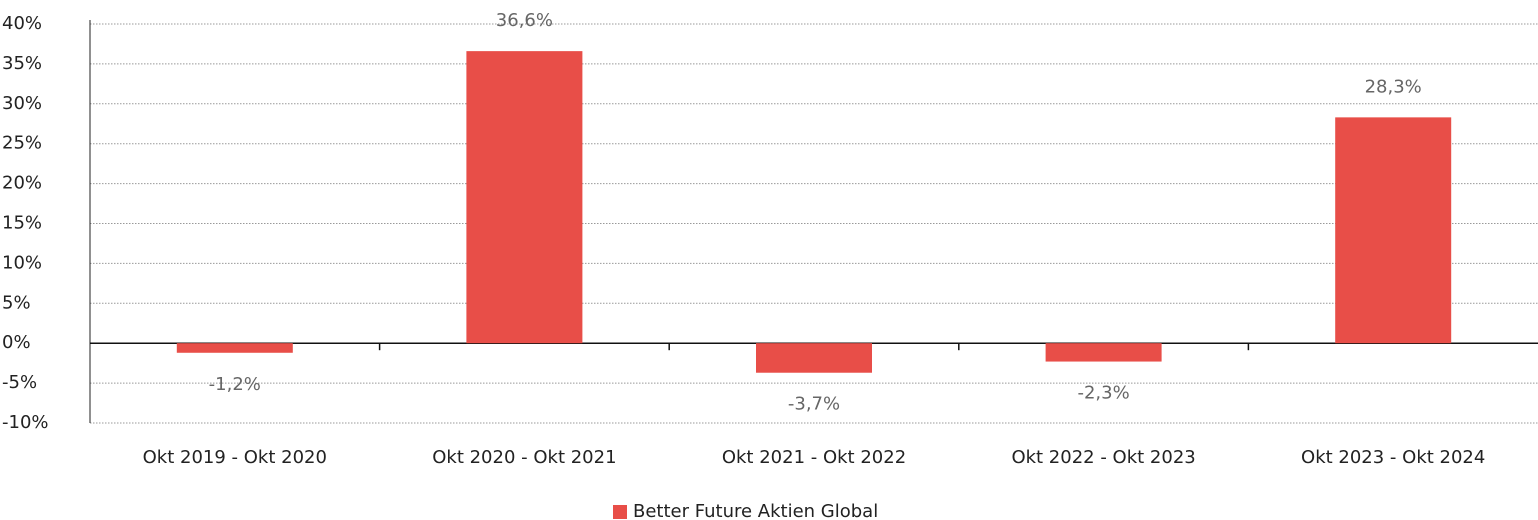  What do you see at coordinates (25, 422) in the screenshot?
I see `y-tick-label: -10%` at bounding box center [25, 422].